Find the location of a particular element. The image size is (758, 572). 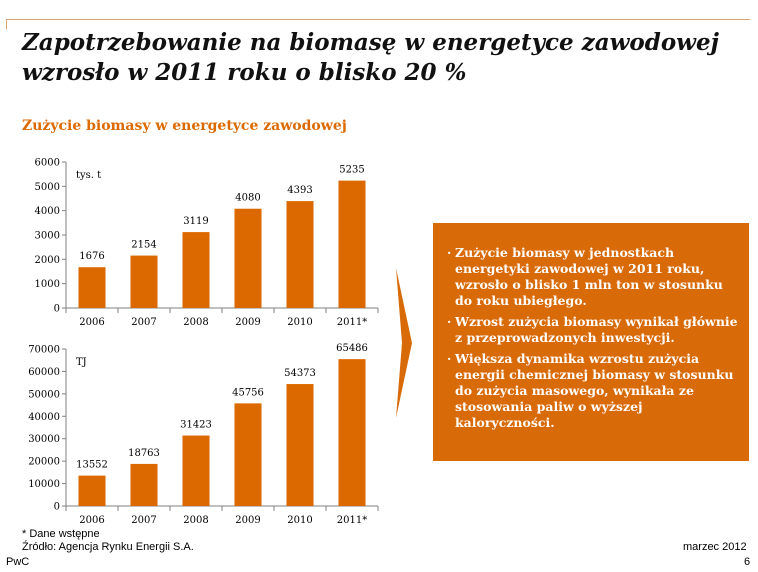

y-tick-label: 1000 is located at coordinates (47, 284).